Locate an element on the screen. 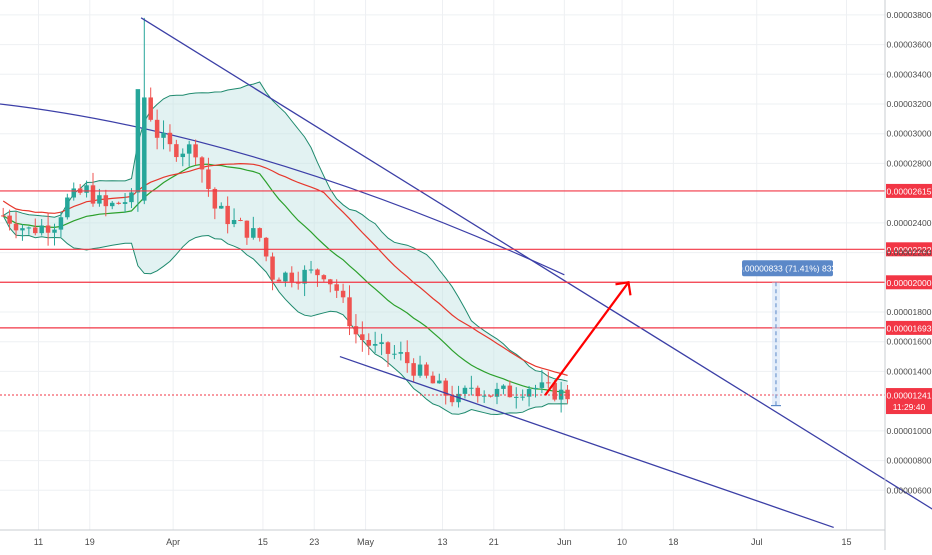 The image size is (932, 555). level-price-label: 0.00001693 is located at coordinates (909, 328).